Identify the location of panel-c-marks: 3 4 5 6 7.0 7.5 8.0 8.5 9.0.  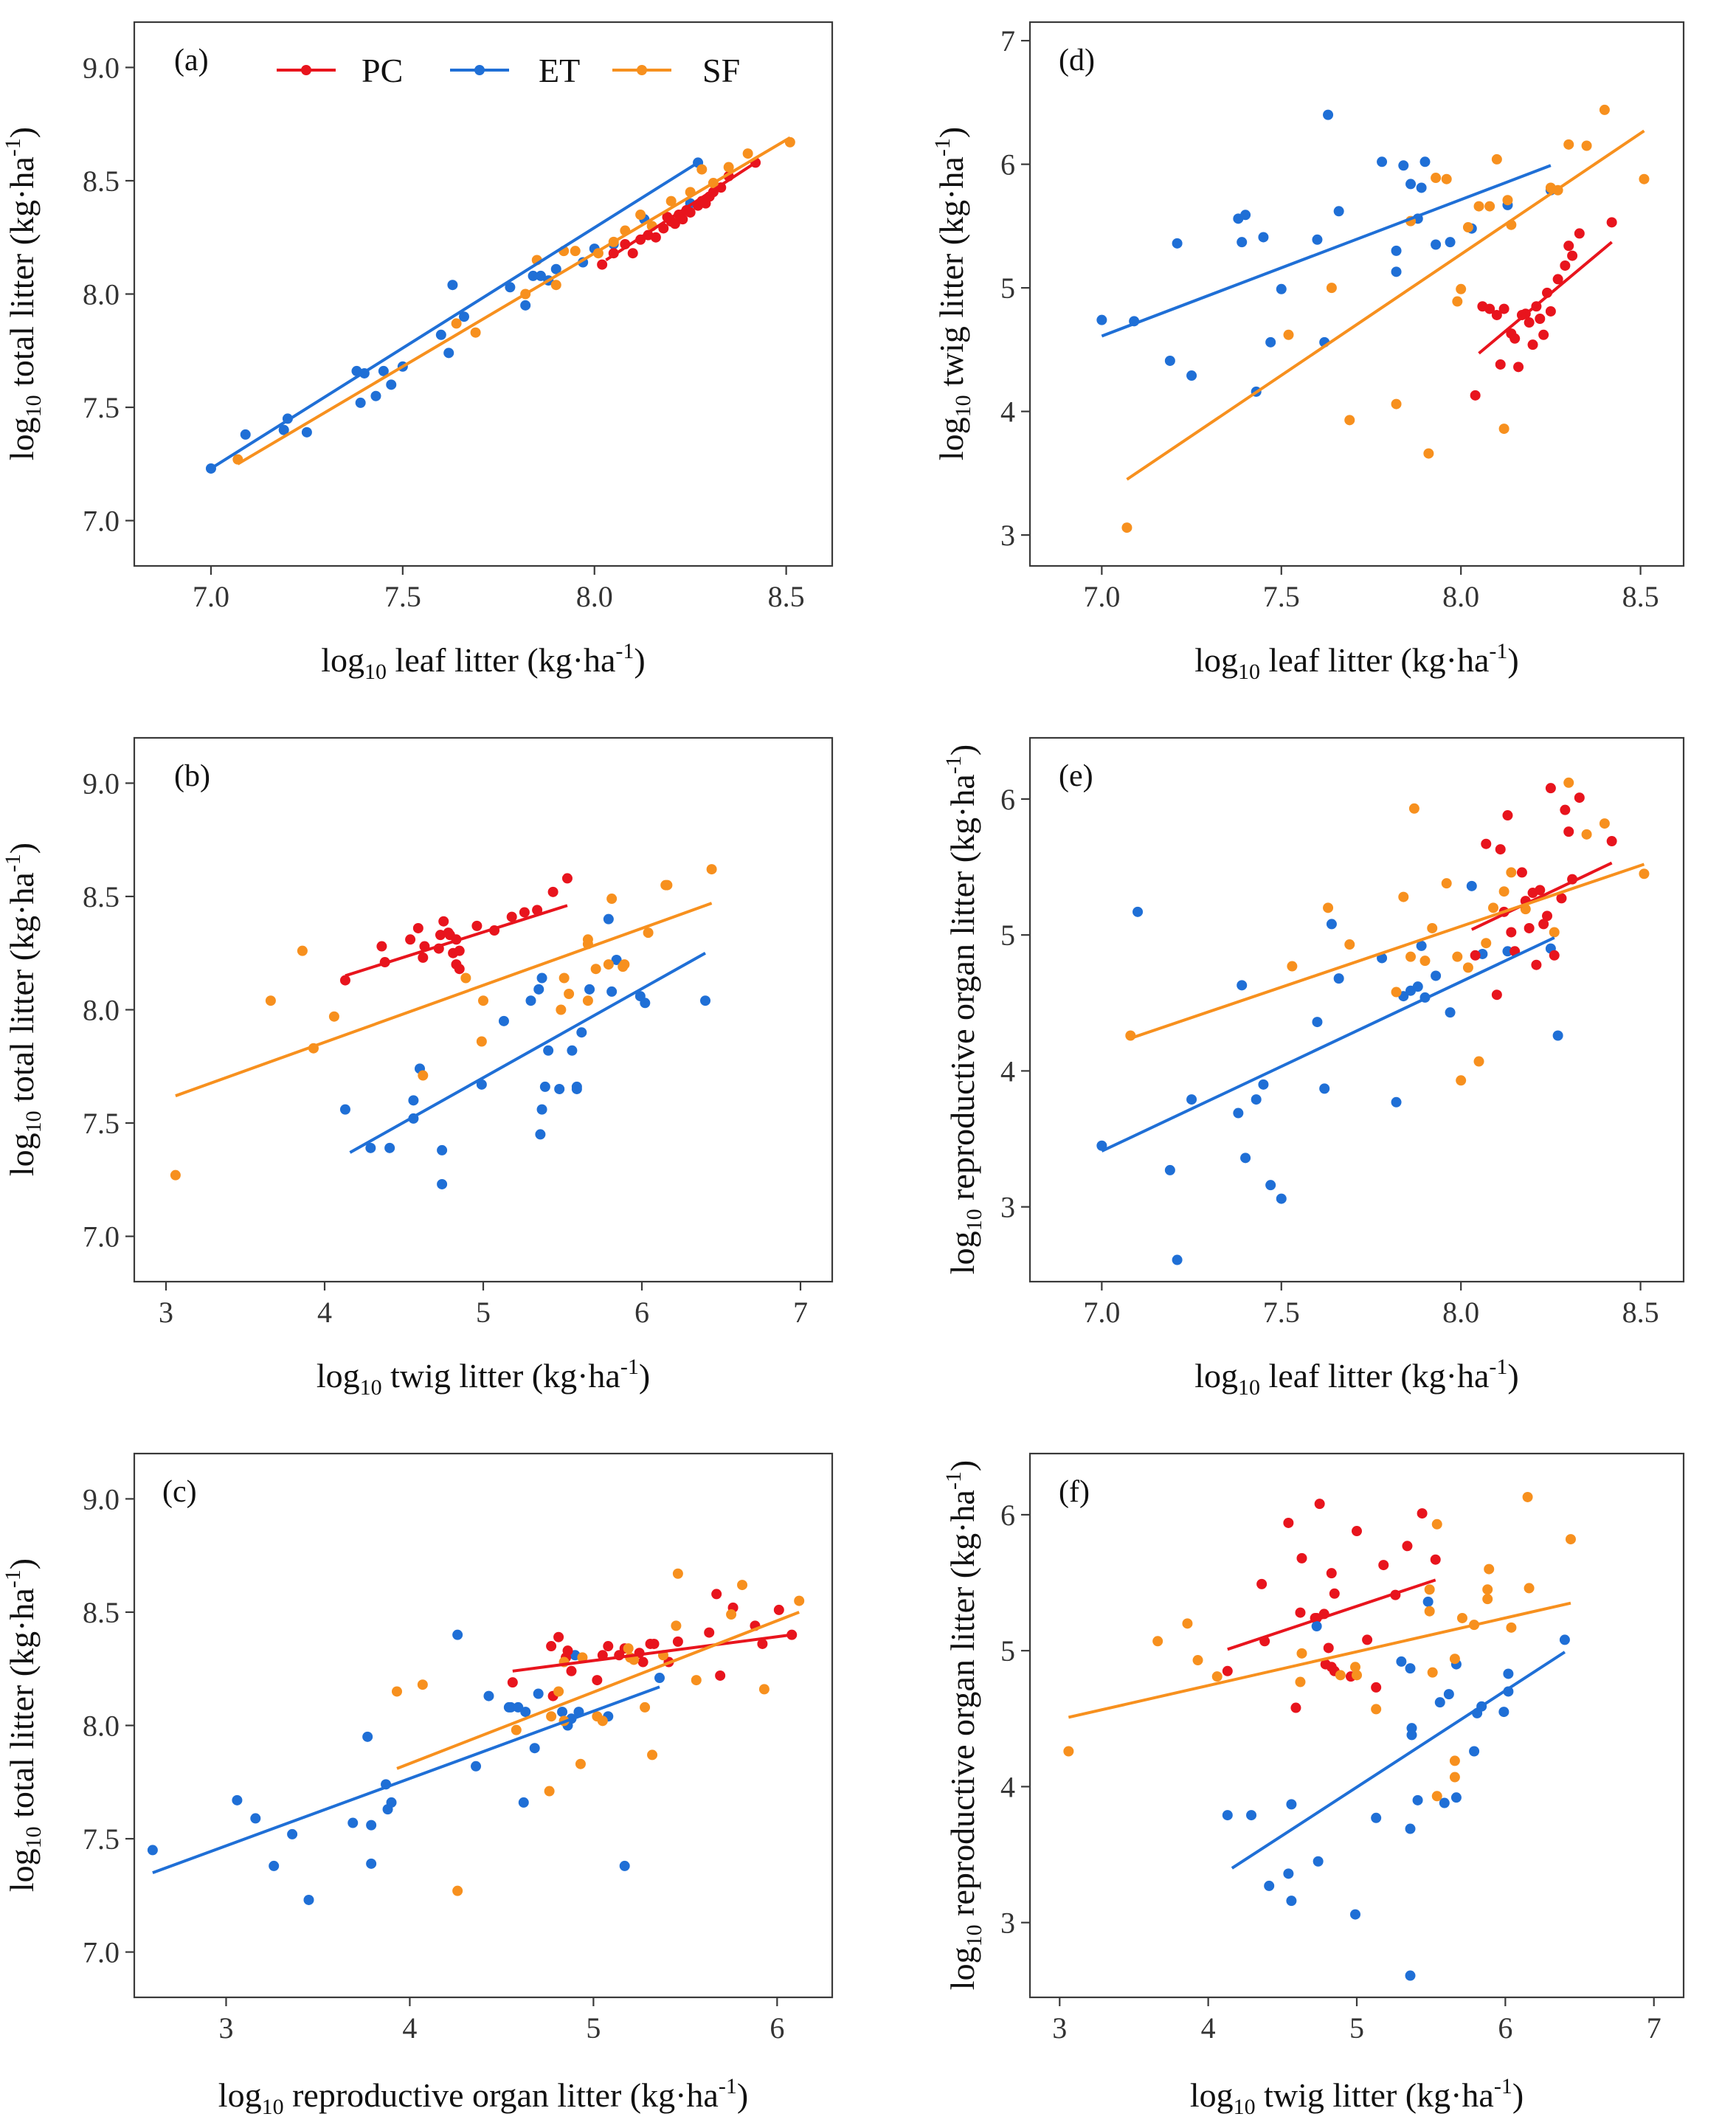
(444, 1763).